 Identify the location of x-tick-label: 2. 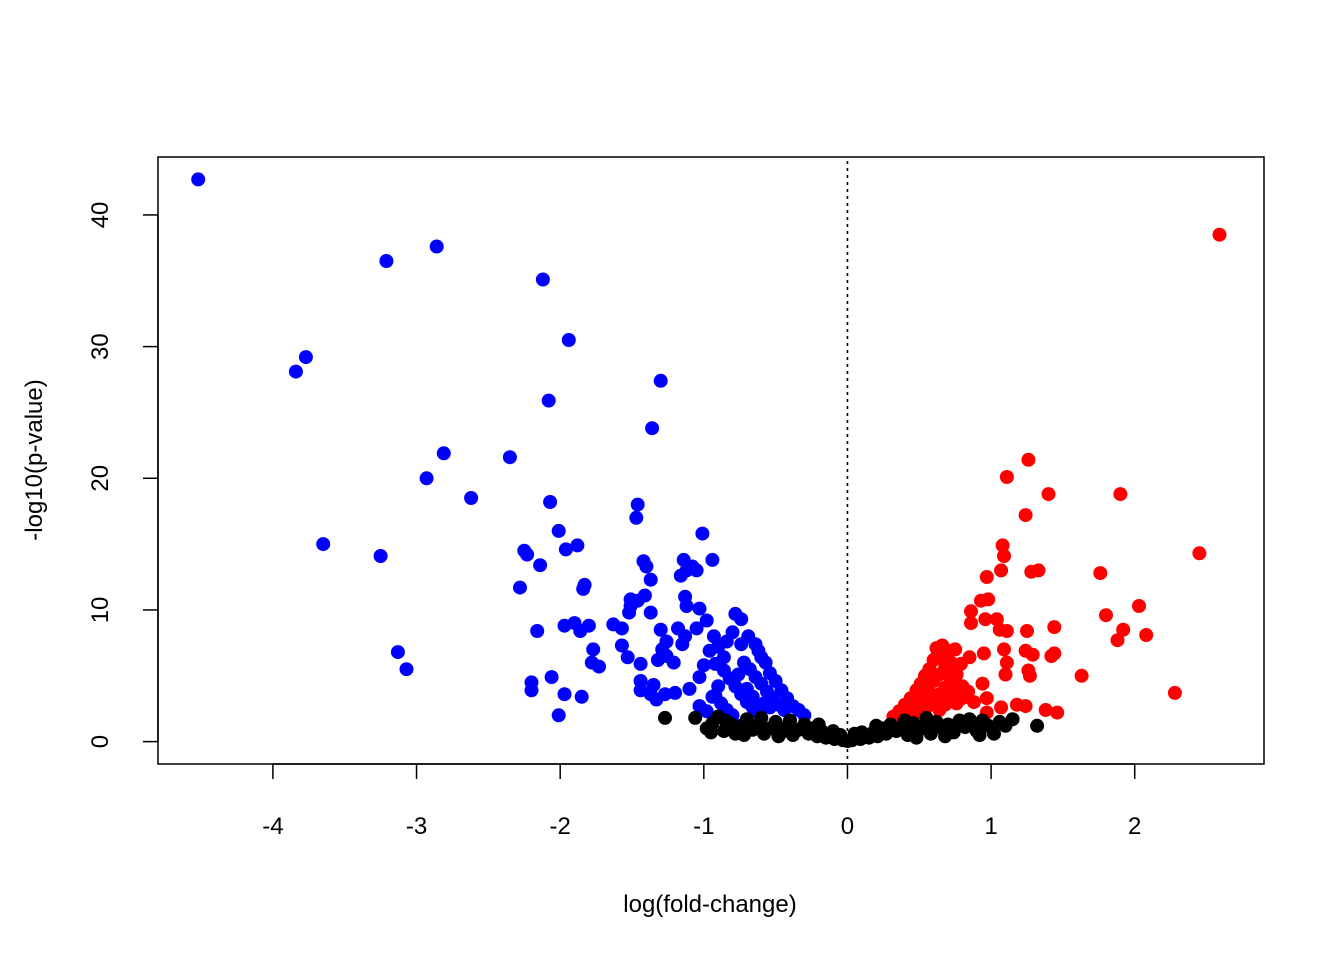
(1134, 826).